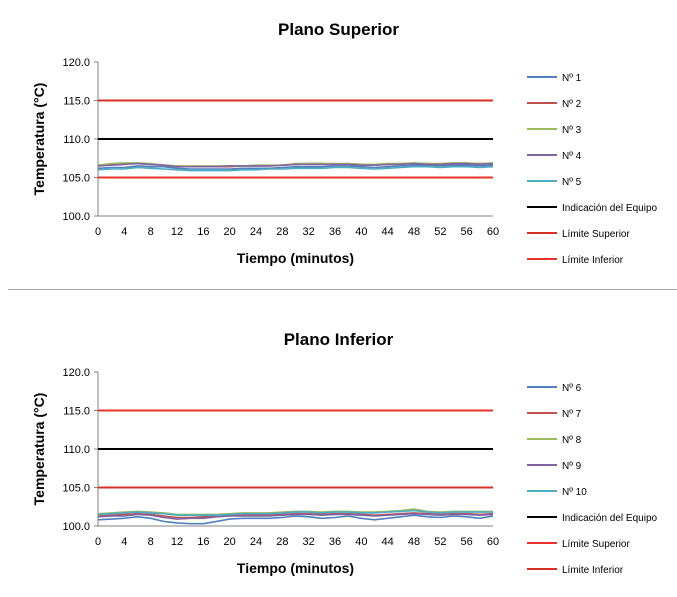  Describe the element at coordinates (572, 414) in the screenshot. I see `legend-label: Nº 7` at that location.